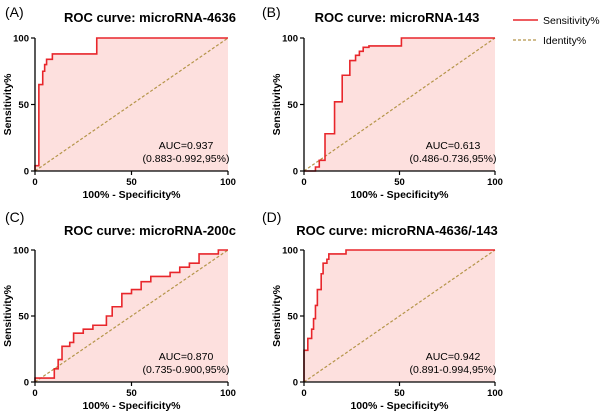 The width and height of the screenshot is (600, 417). I want to click on panel-letter: (C), so click(14, 217).